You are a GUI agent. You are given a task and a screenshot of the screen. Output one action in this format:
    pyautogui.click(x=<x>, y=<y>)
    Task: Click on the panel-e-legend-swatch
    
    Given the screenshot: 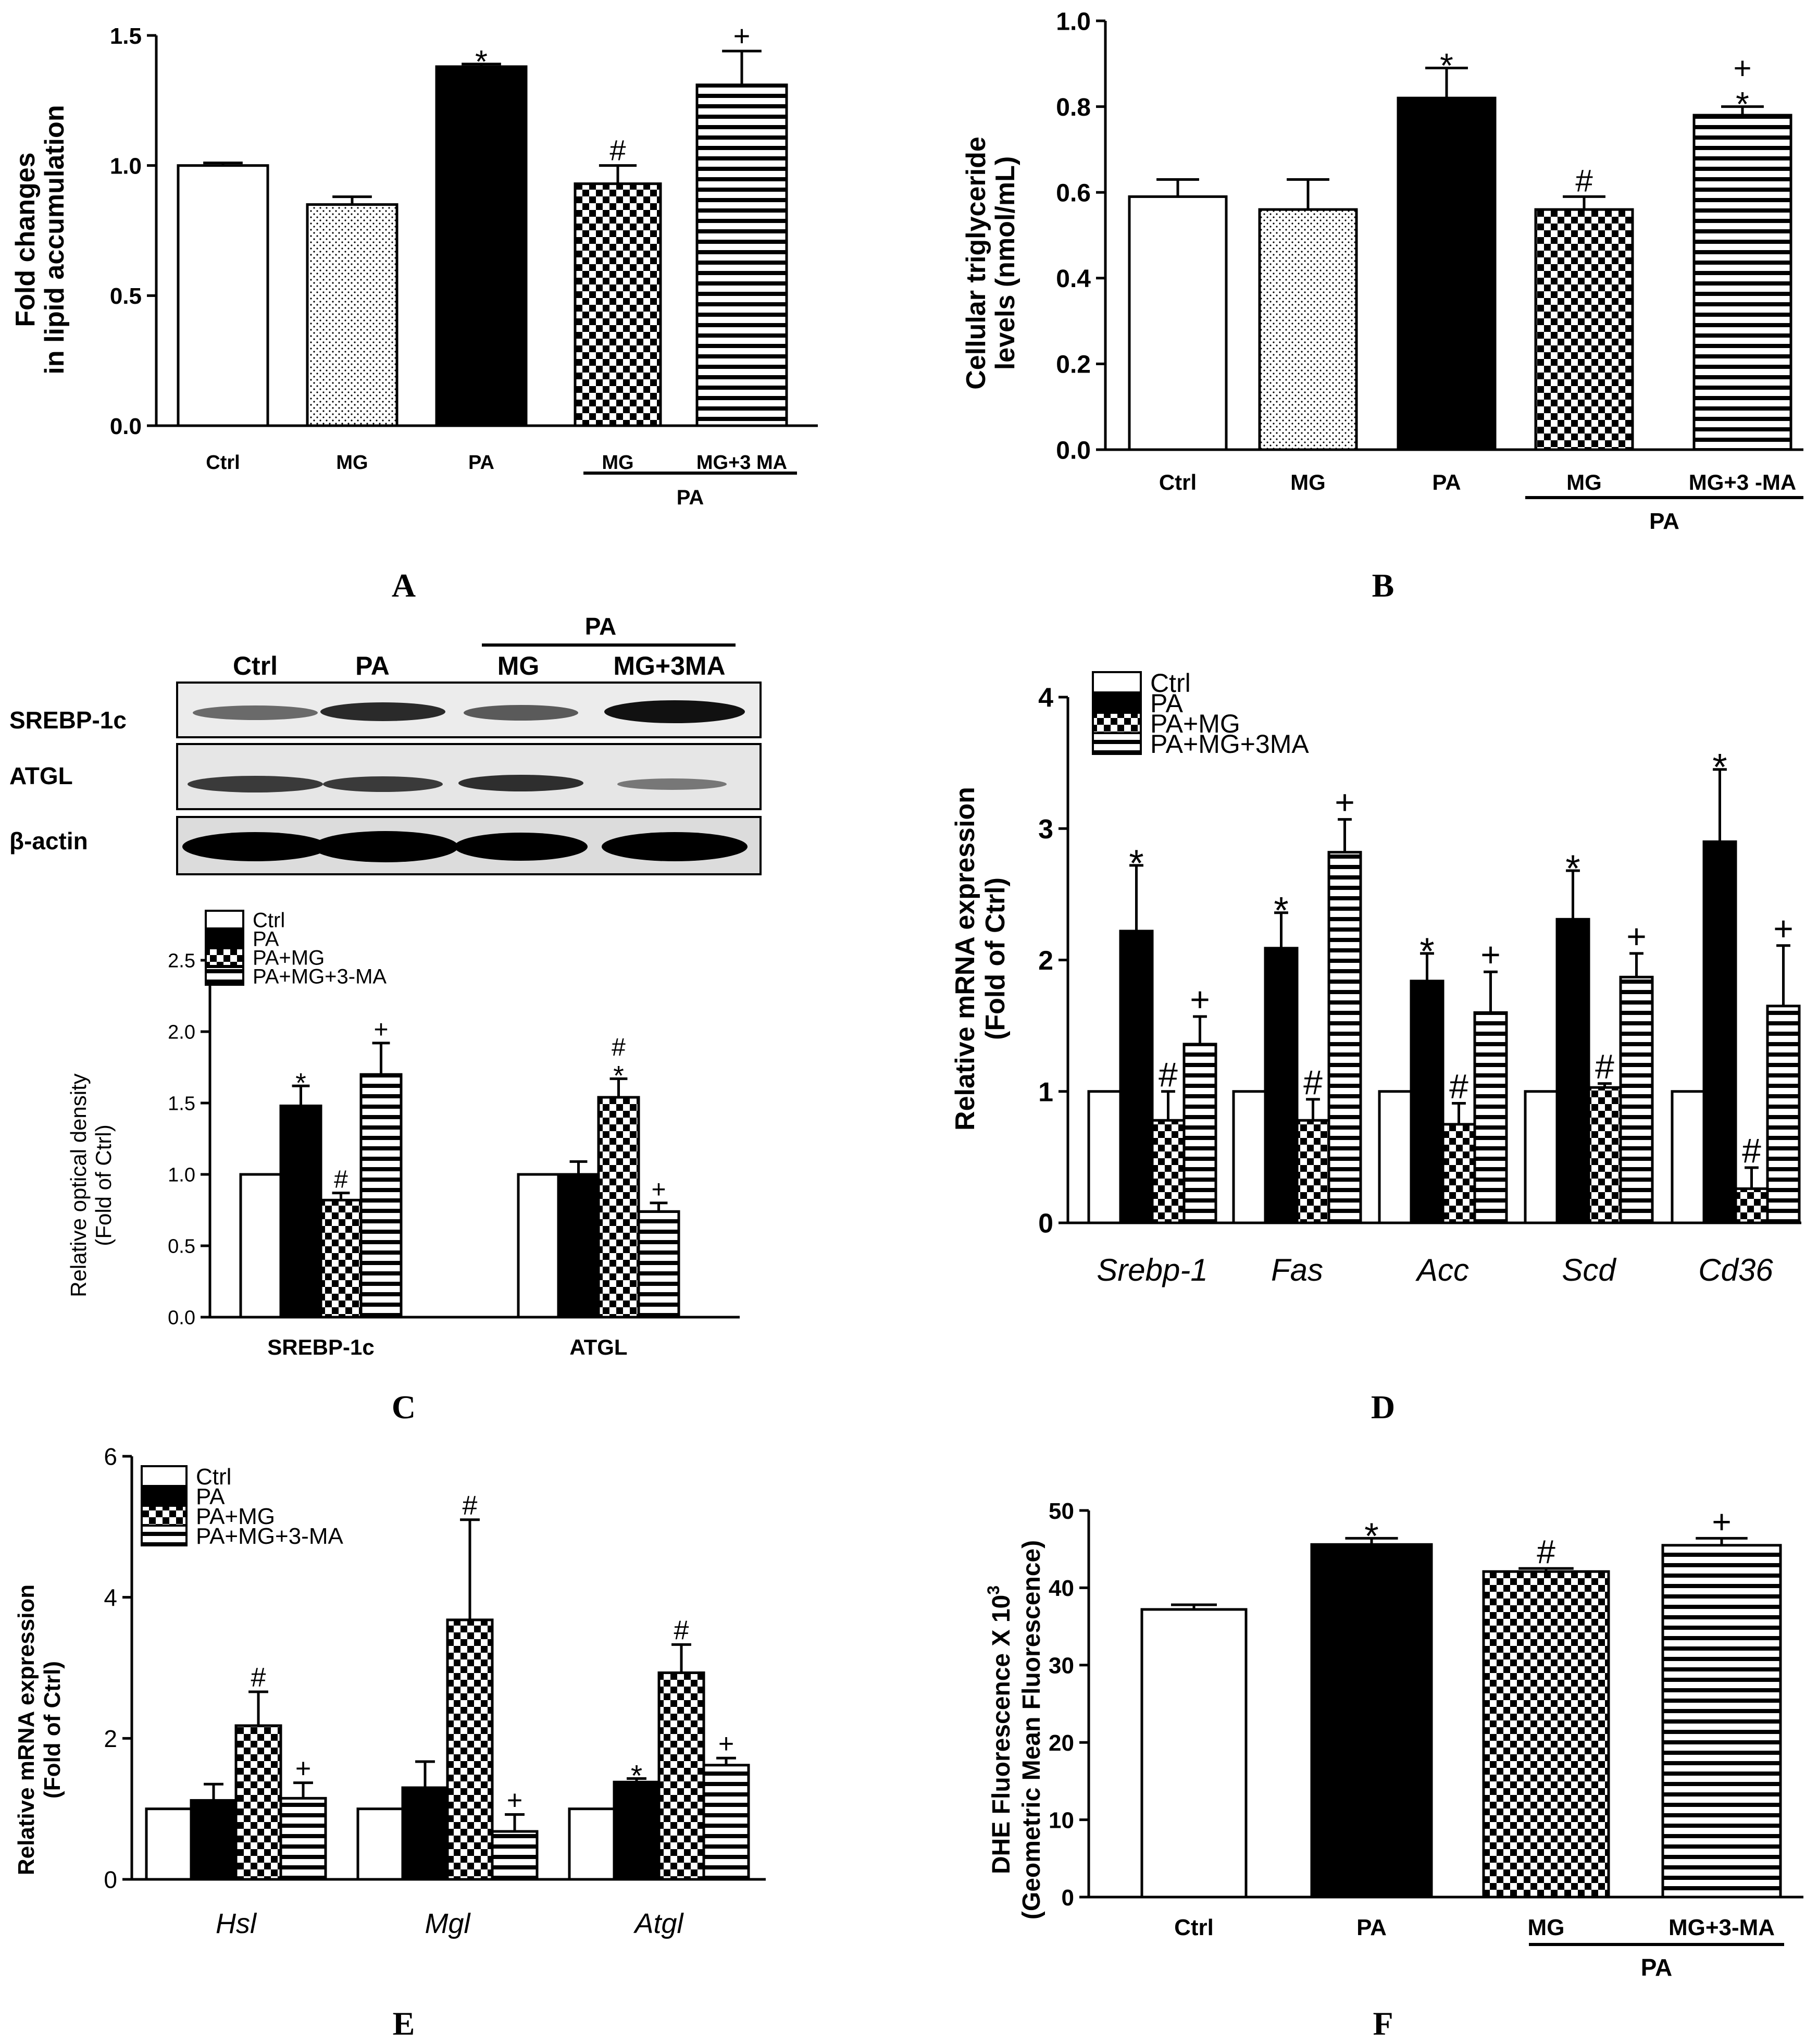 What is the action you would take?
    pyautogui.click(x=164, y=1516)
    